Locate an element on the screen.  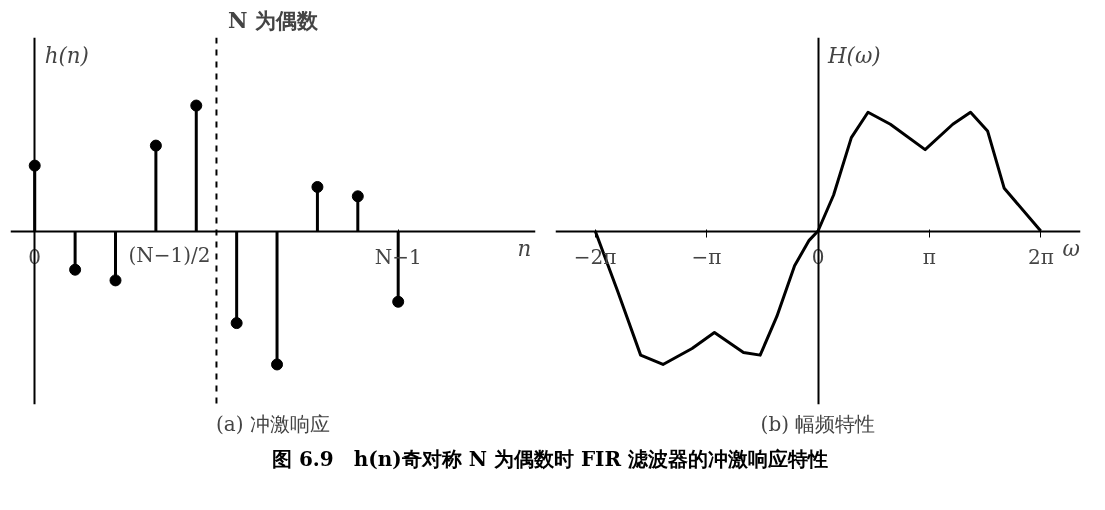
x-tick-label: 2π is located at coordinates (1040, 257).